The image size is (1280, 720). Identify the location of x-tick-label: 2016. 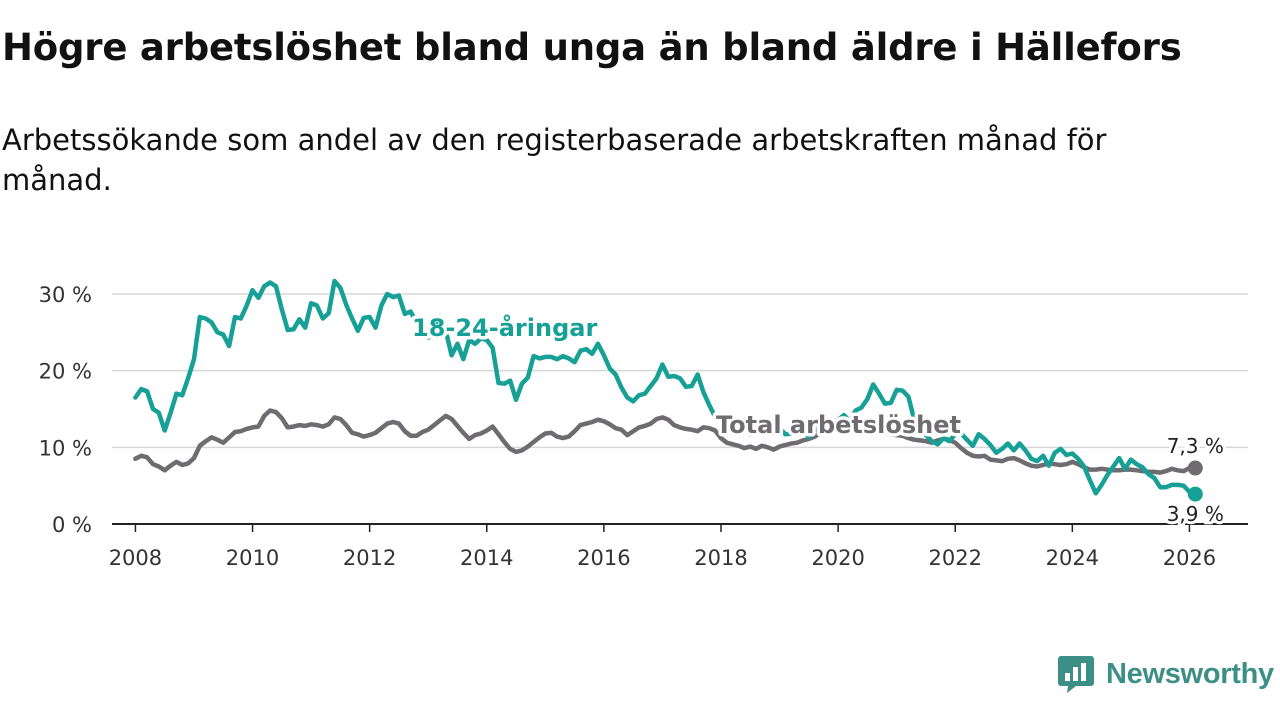
(603, 558).